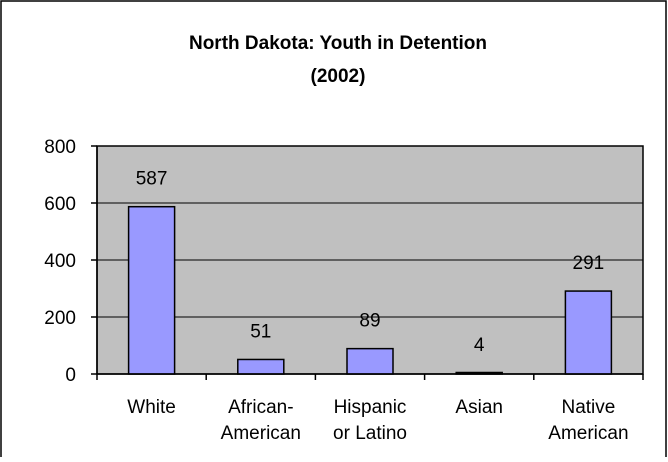 This screenshot has width=668, height=462. Describe the element at coordinates (479, 345) in the screenshot. I see `bar-value-label: 4` at that location.